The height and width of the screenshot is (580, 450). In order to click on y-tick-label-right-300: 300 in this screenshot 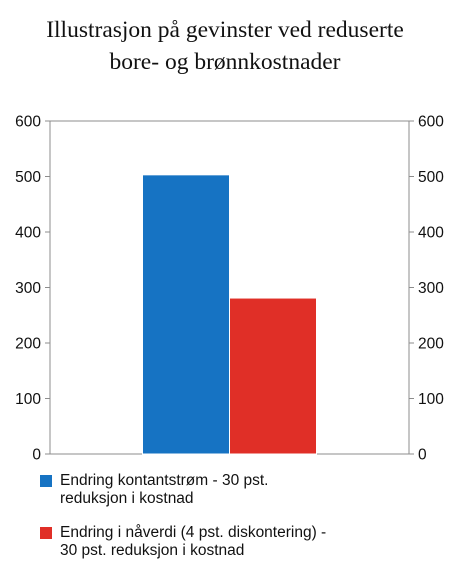, I will do `click(431, 288)`.